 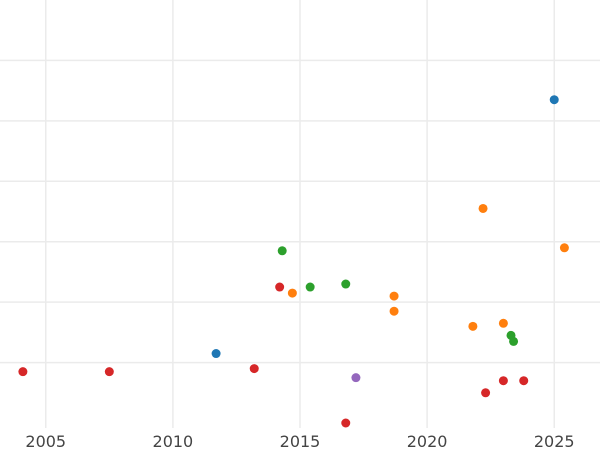 What do you see at coordinates (45, 441) in the screenshot?
I see `x-tick-label: 2005` at bounding box center [45, 441].